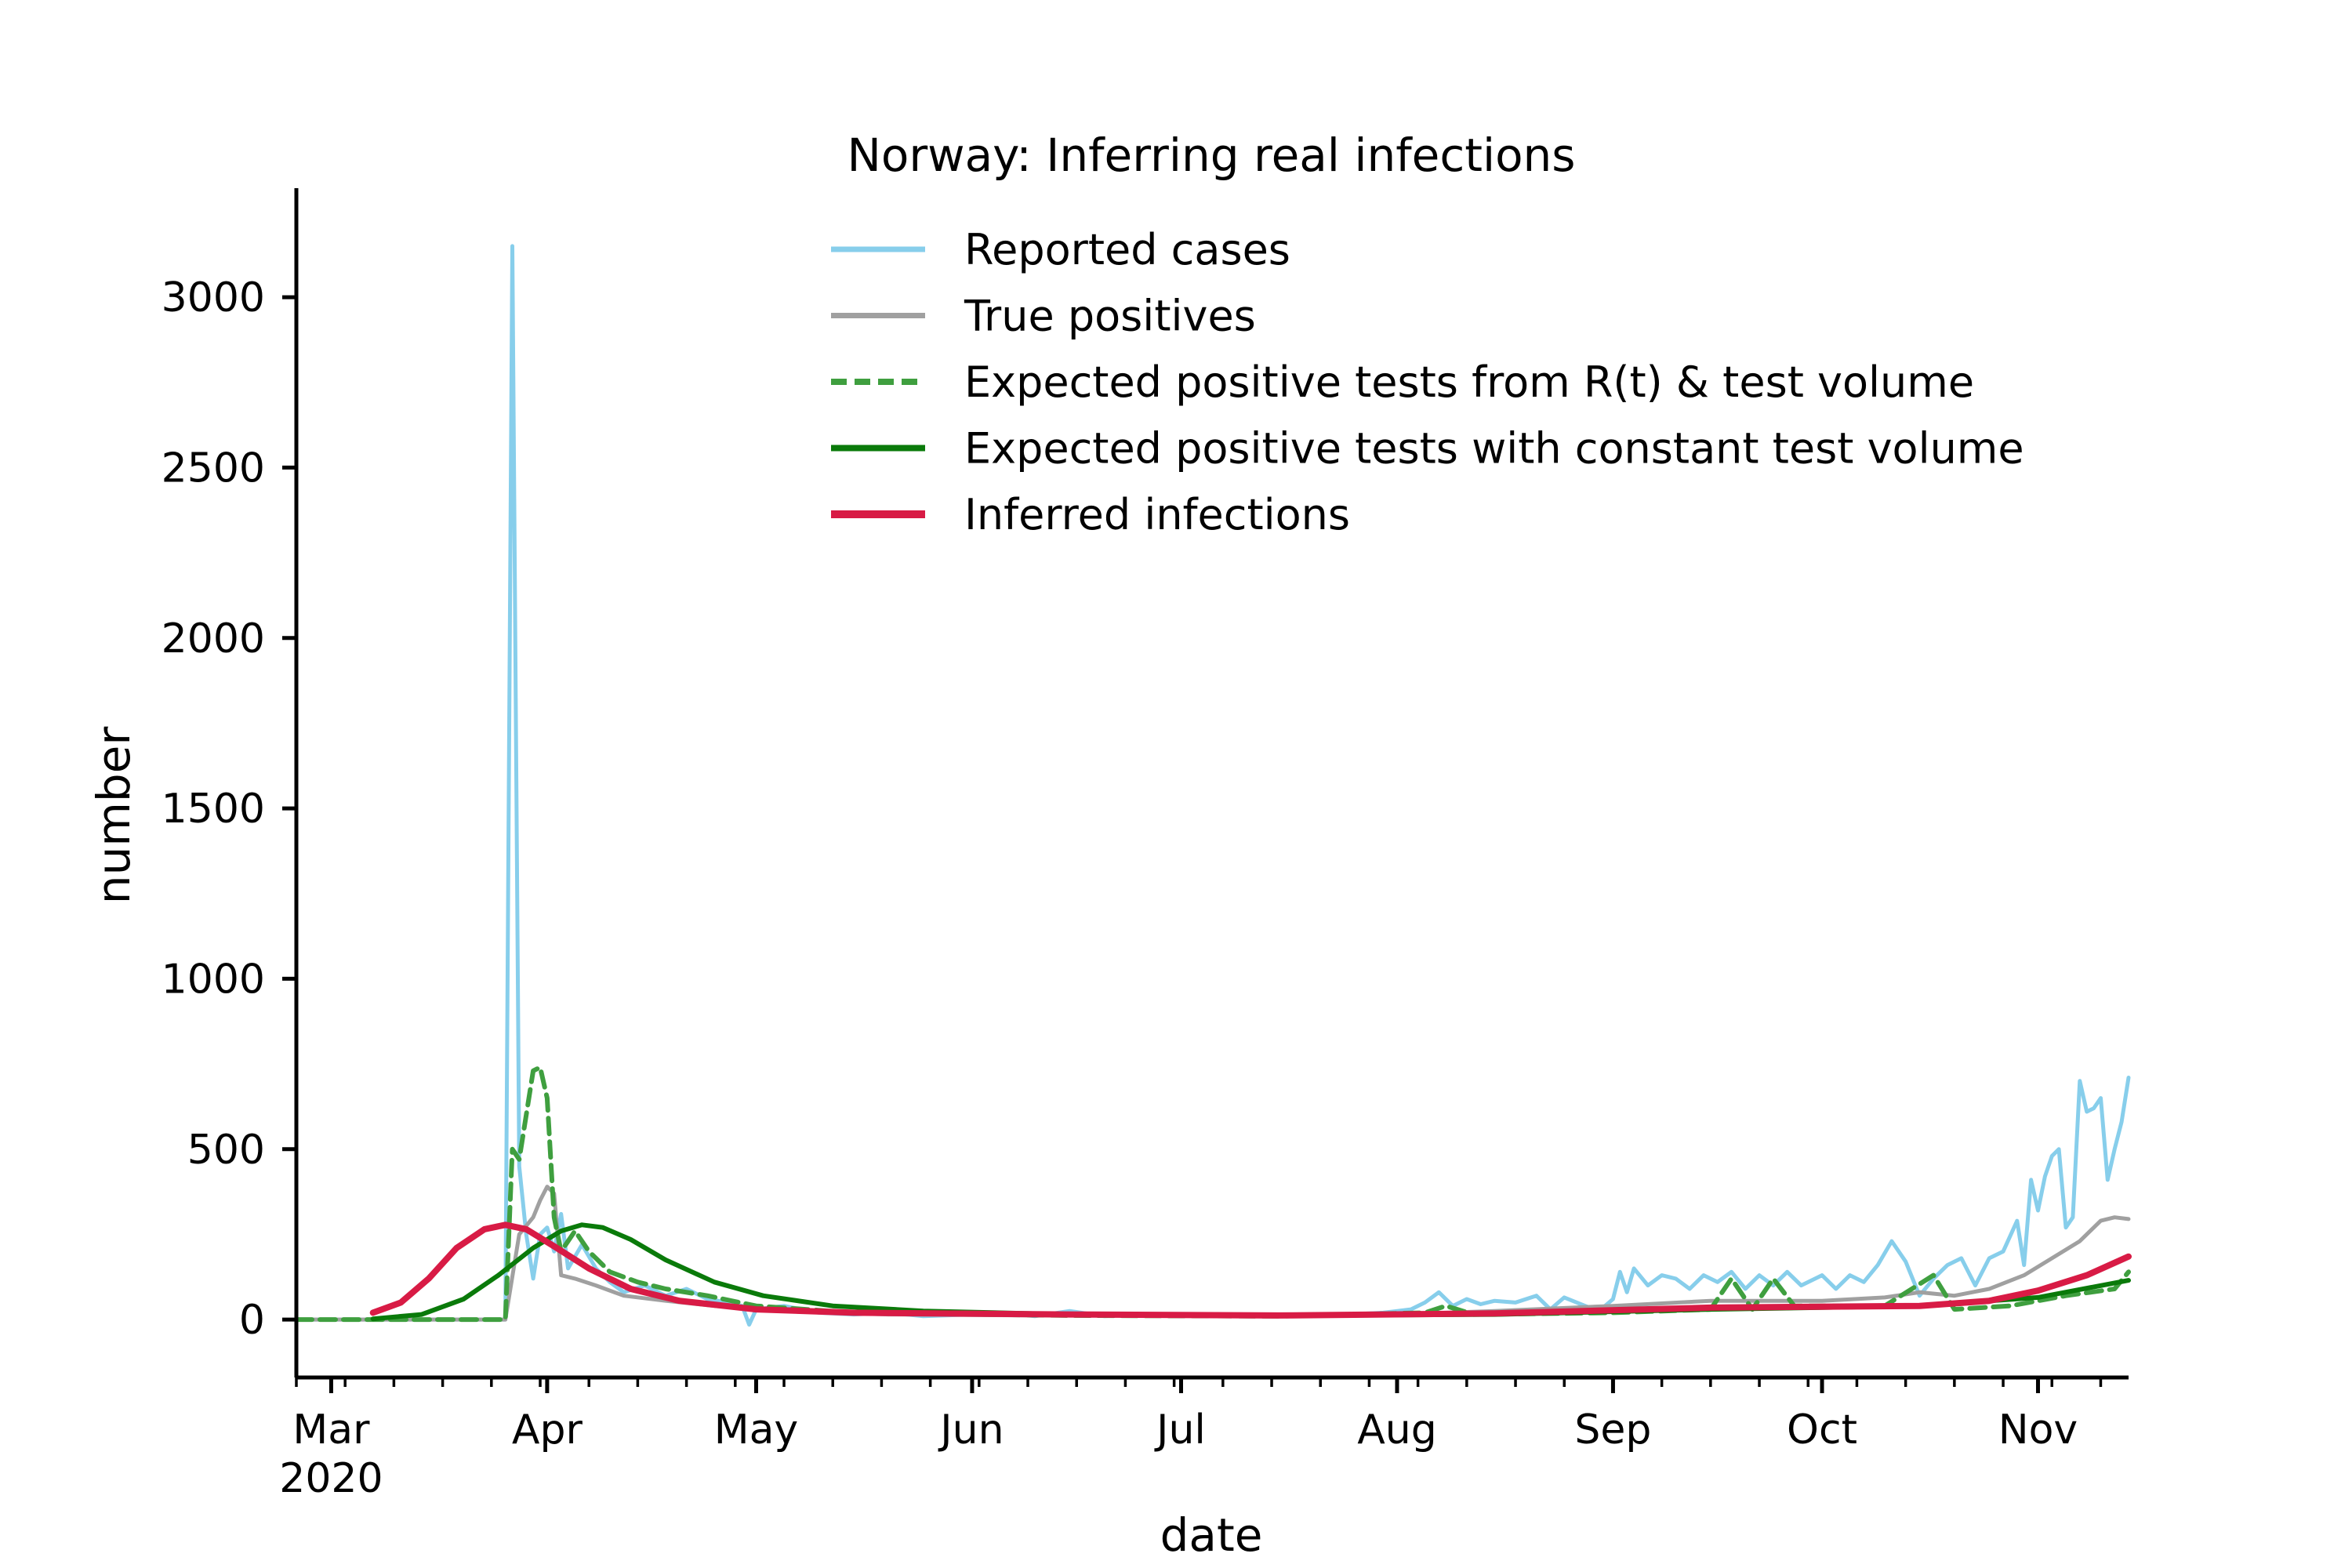 This screenshot has height=1568, width=2352. I want to click on legend-label: True positives, so click(1110, 316).